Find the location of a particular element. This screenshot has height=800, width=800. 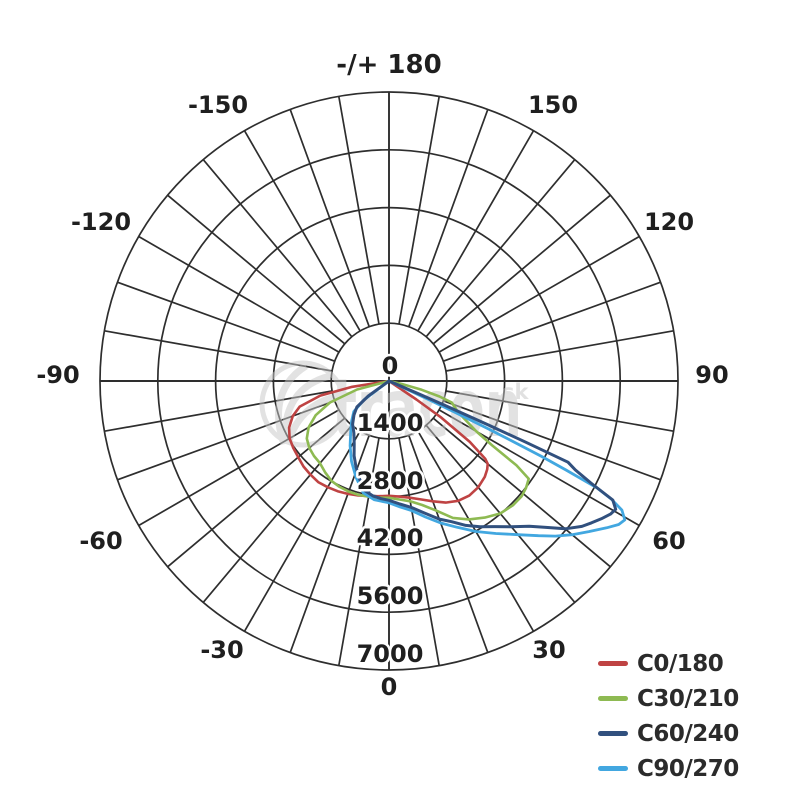

legend-item: C0/180 is located at coordinates (668, 663).